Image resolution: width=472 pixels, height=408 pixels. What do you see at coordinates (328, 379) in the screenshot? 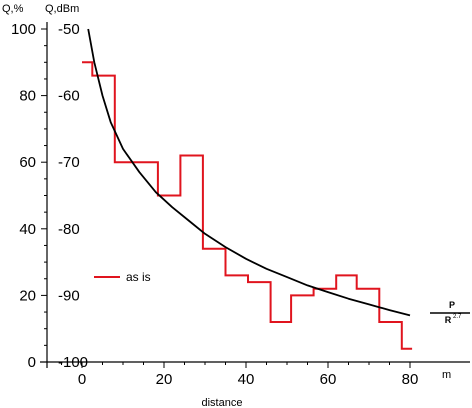
I see `x-tick-label: 60` at bounding box center [328, 379].